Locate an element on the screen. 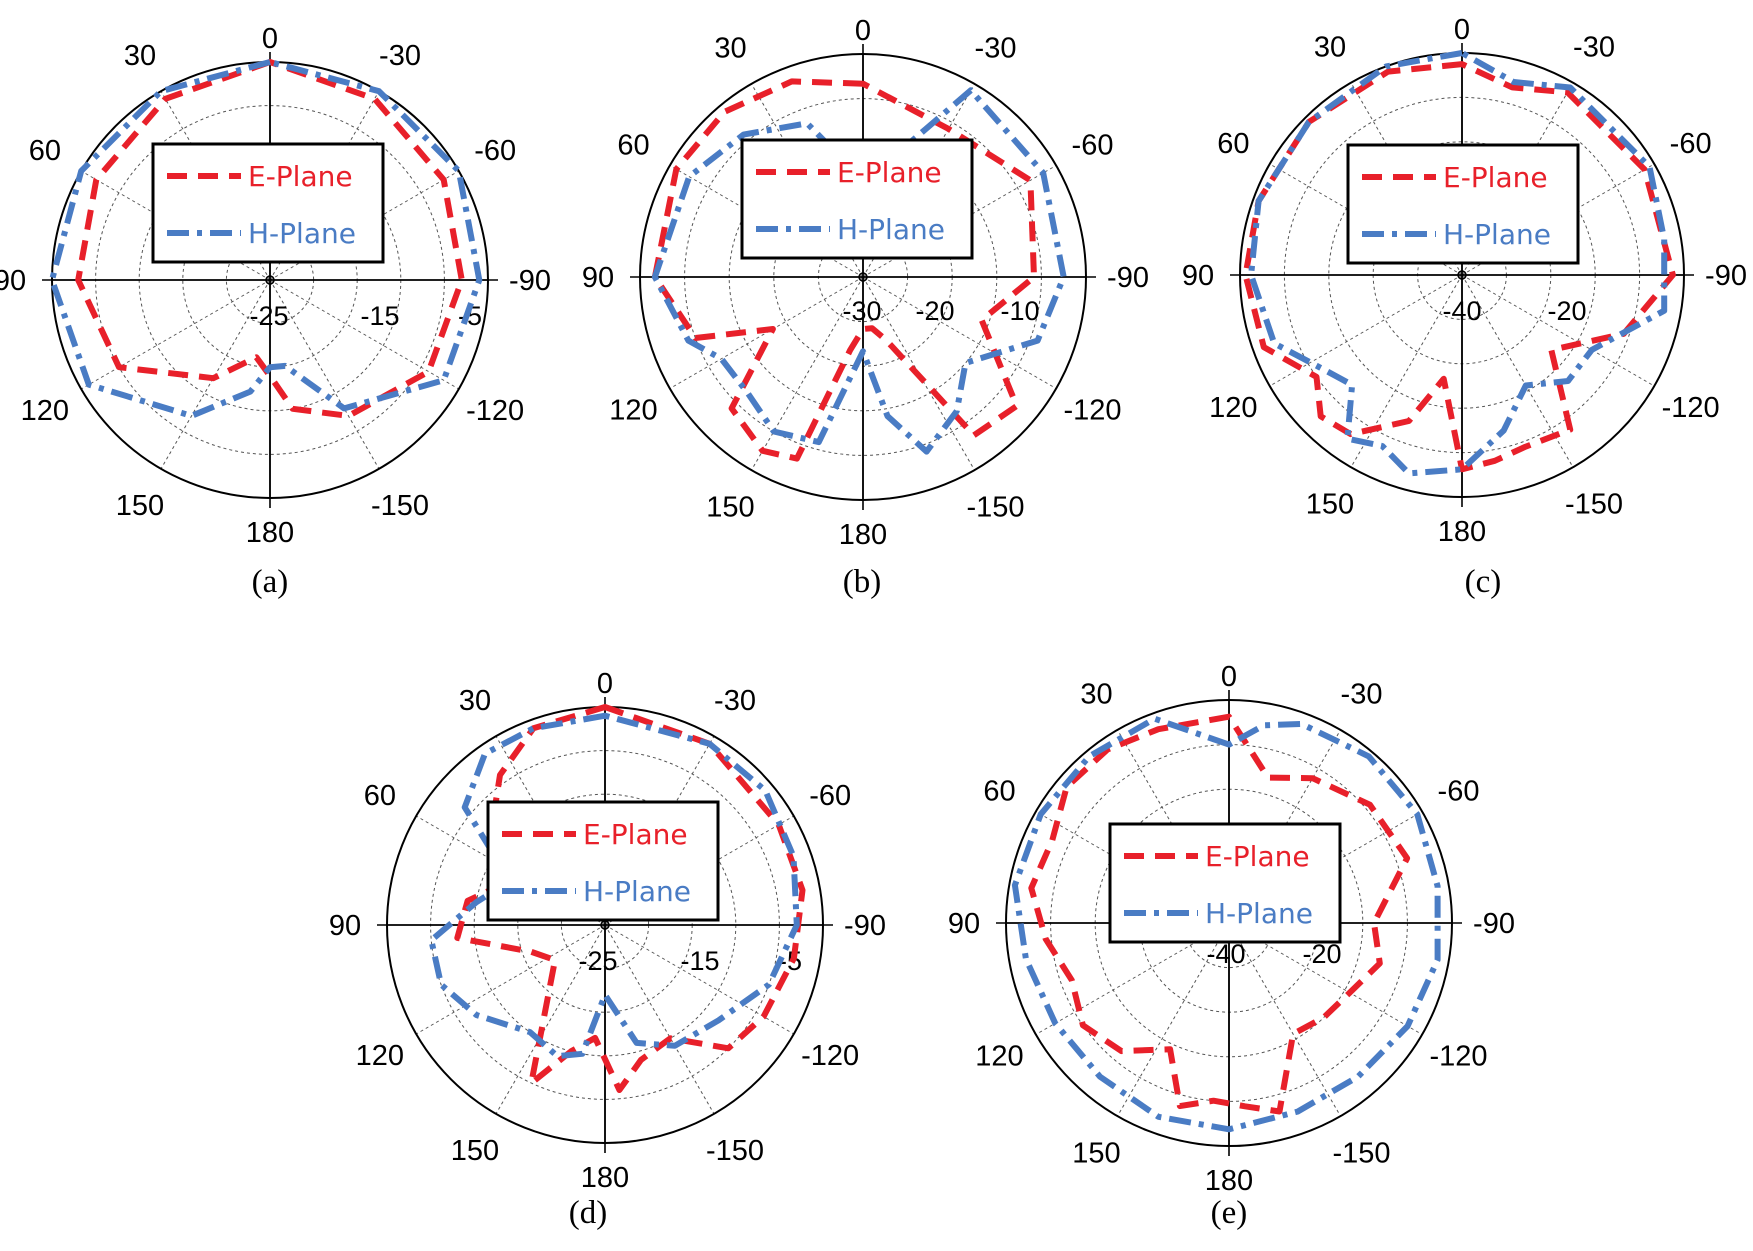 The image size is (1753, 1251). radial-tick-label: -10 is located at coordinates (1019, 311).